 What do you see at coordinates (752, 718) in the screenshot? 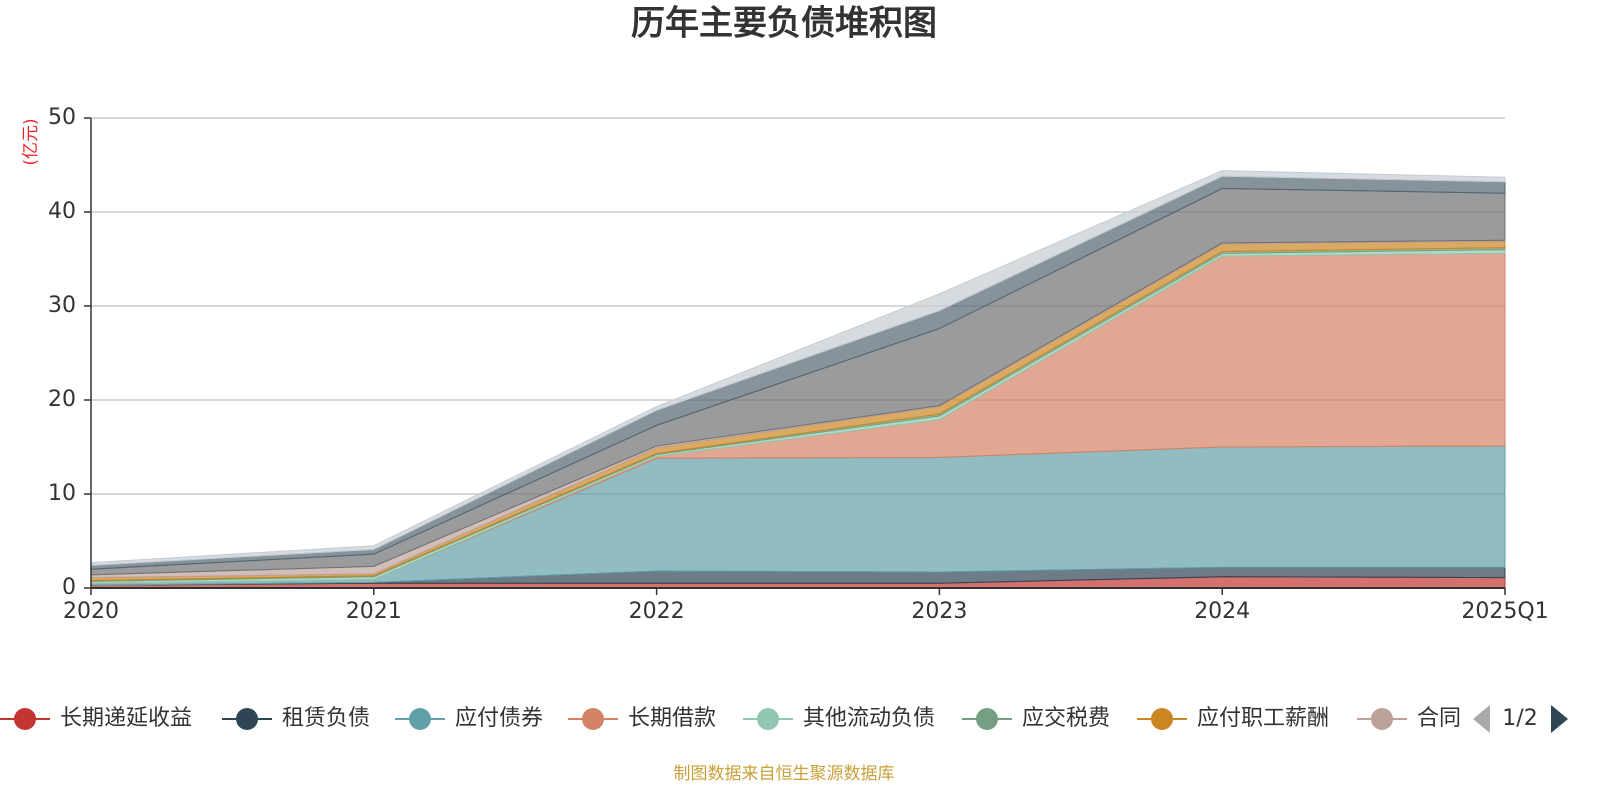
I see `legend: 长期递延收益 租赁负债 应付债券 长期借款 其他流动负债 应交税费 应付职工薪酬 合同负债` at bounding box center [752, 718].